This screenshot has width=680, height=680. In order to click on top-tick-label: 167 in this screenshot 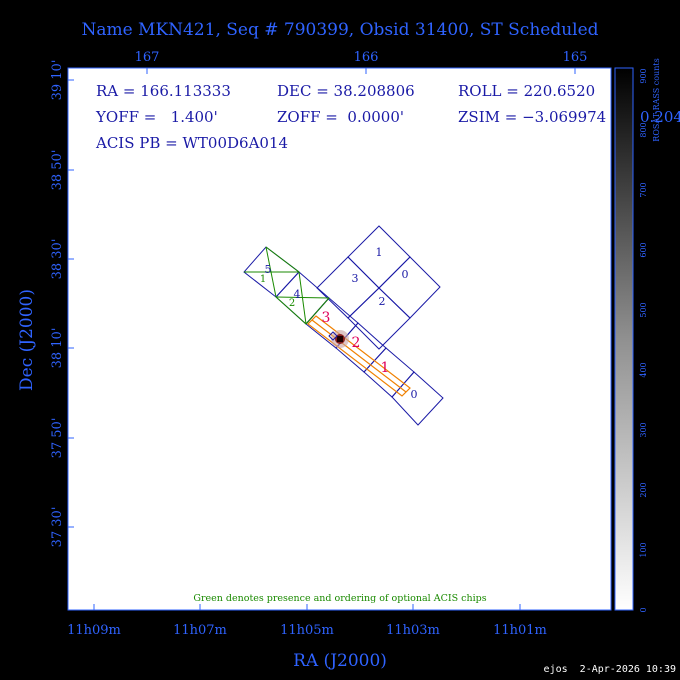, I will do `click(147, 57)`.